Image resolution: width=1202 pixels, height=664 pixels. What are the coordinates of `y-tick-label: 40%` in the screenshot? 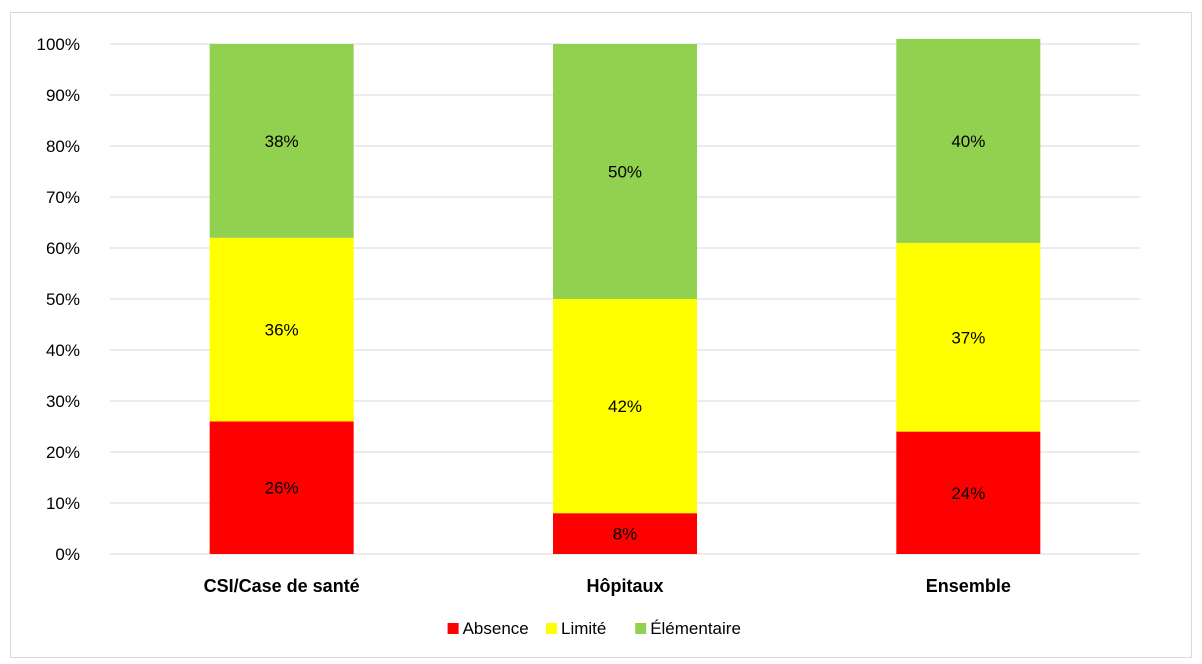 It's located at (63, 350).